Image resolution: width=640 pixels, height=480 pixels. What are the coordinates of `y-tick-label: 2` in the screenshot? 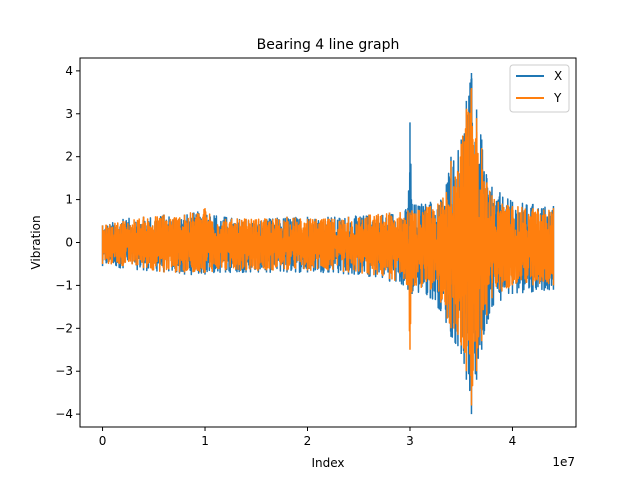 It's located at (69, 157).